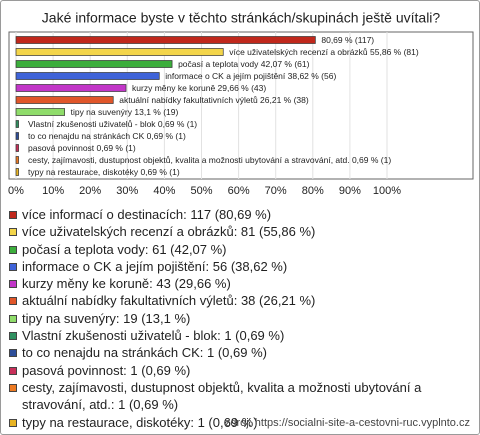 The image size is (480, 435). Describe the element at coordinates (313, 191) in the screenshot. I see `x-tick-label: 80%` at that location.